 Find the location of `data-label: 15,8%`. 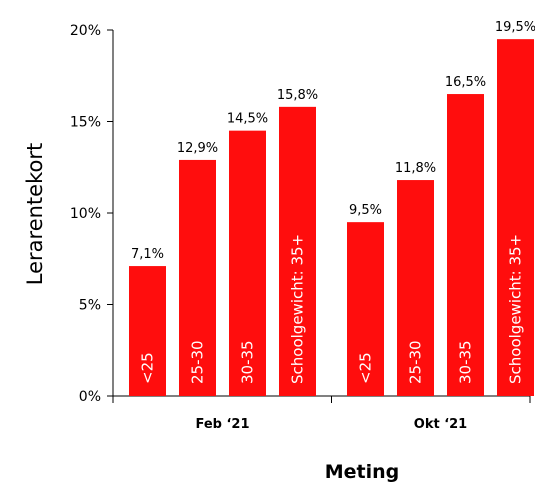

data-label: 15,8% is located at coordinates (297, 95).